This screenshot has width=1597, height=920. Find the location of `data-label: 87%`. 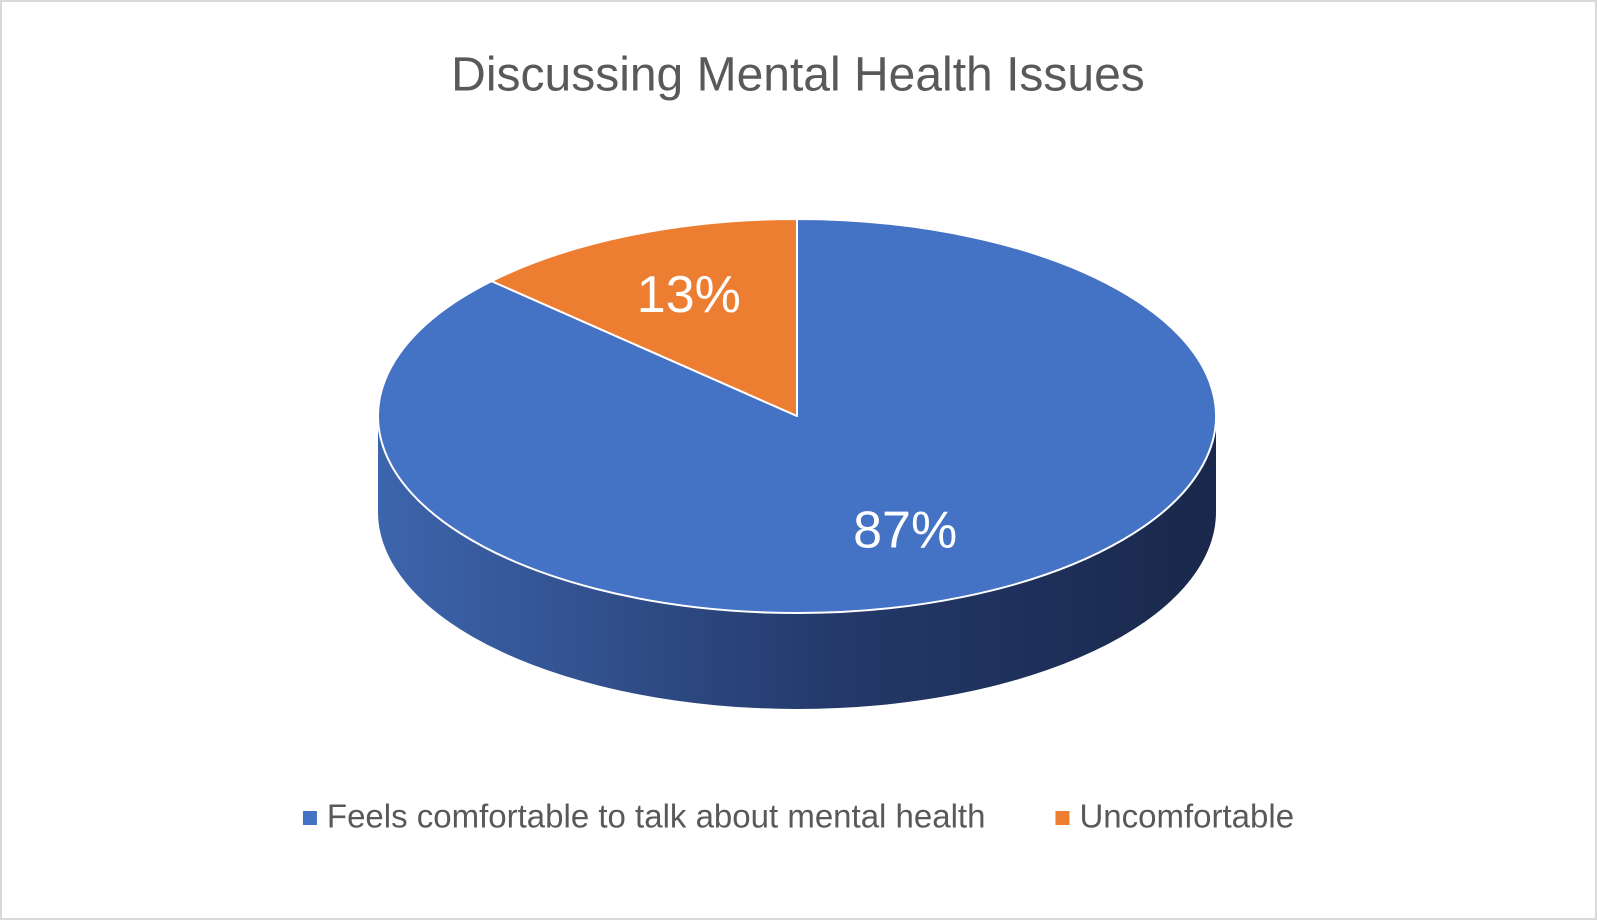

data-label: 87% is located at coordinates (905, 530).